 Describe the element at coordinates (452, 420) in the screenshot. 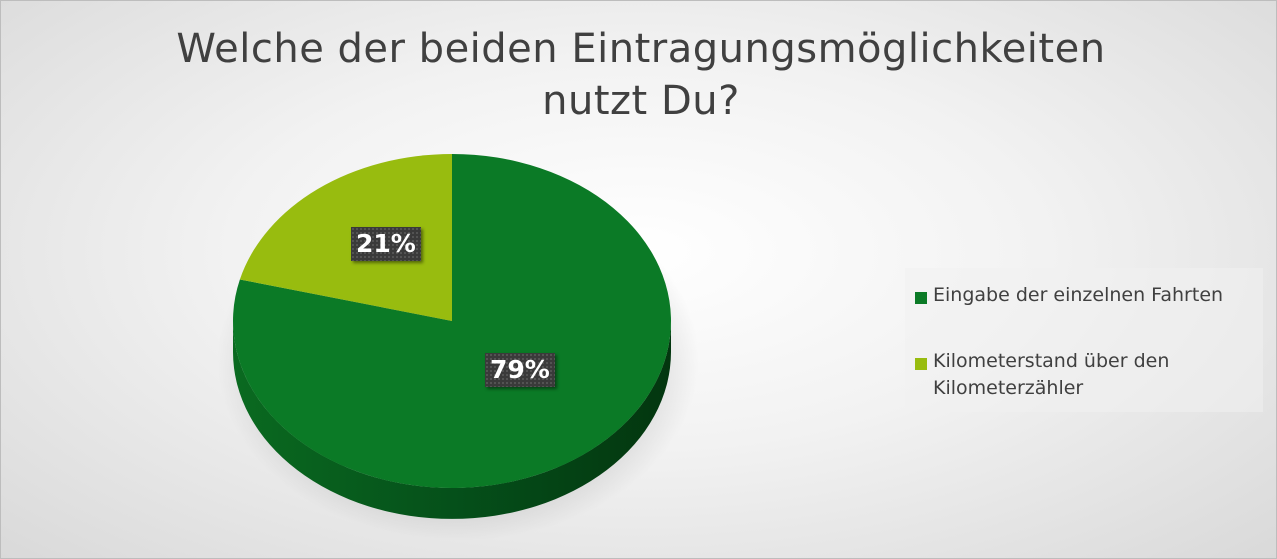

I see `slice-fahrten-side` at that location.